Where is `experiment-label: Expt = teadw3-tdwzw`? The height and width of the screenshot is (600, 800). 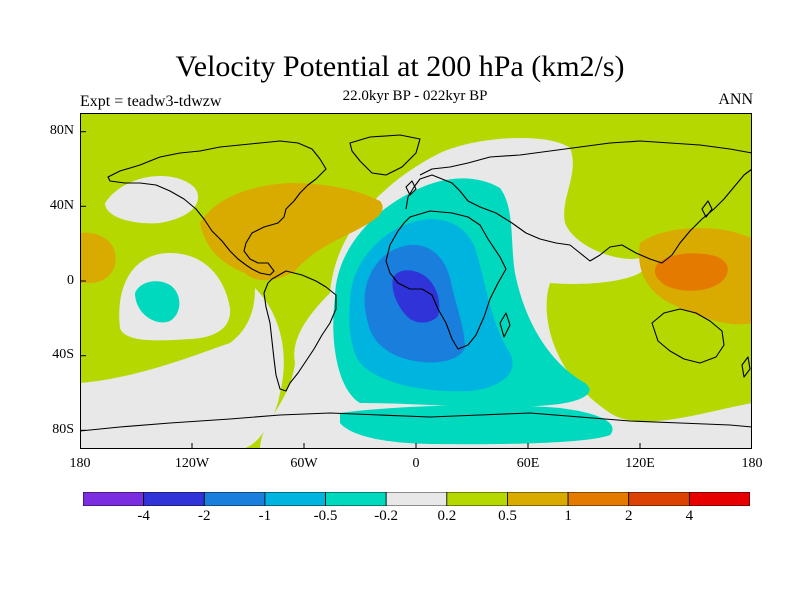 experiment-label: Expt = teadw3-tdwzw is located at coordinates (151, 101).